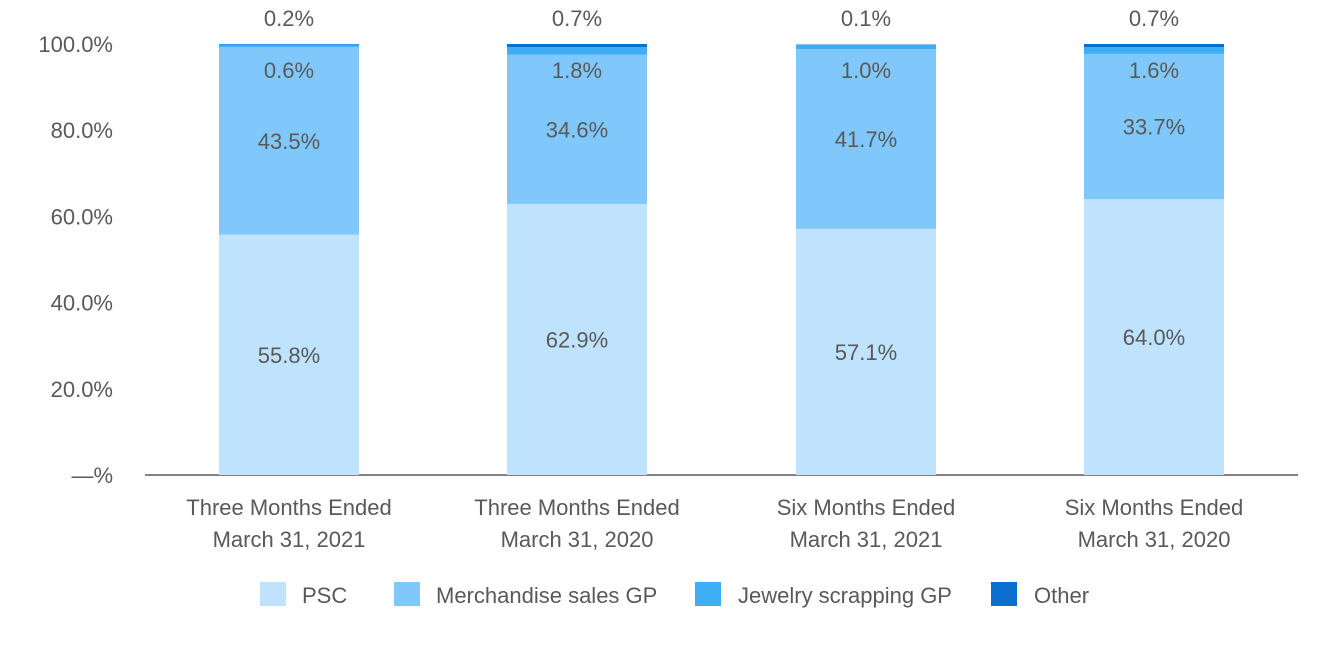 This screenshot has width=1340, height=650. I want to click on y-tick-label: 20.0%, so click(82, 389).